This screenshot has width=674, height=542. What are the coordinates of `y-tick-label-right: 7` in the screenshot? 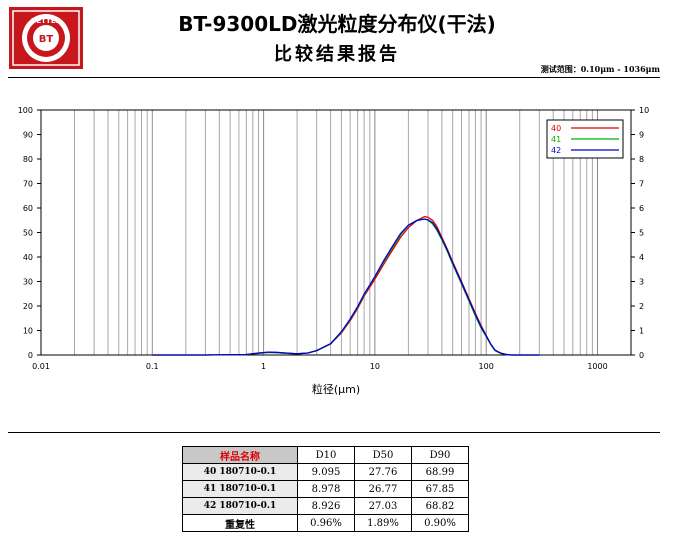 It's located at (641, 184).